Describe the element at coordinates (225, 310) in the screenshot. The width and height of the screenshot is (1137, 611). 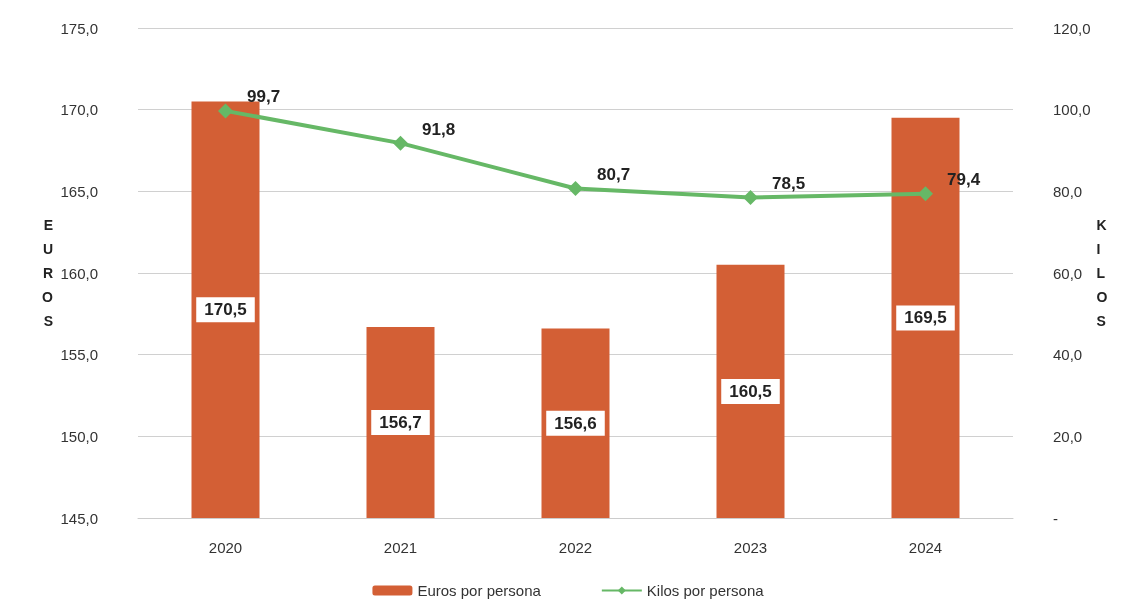
I see `data-label: 170,5` at that location.